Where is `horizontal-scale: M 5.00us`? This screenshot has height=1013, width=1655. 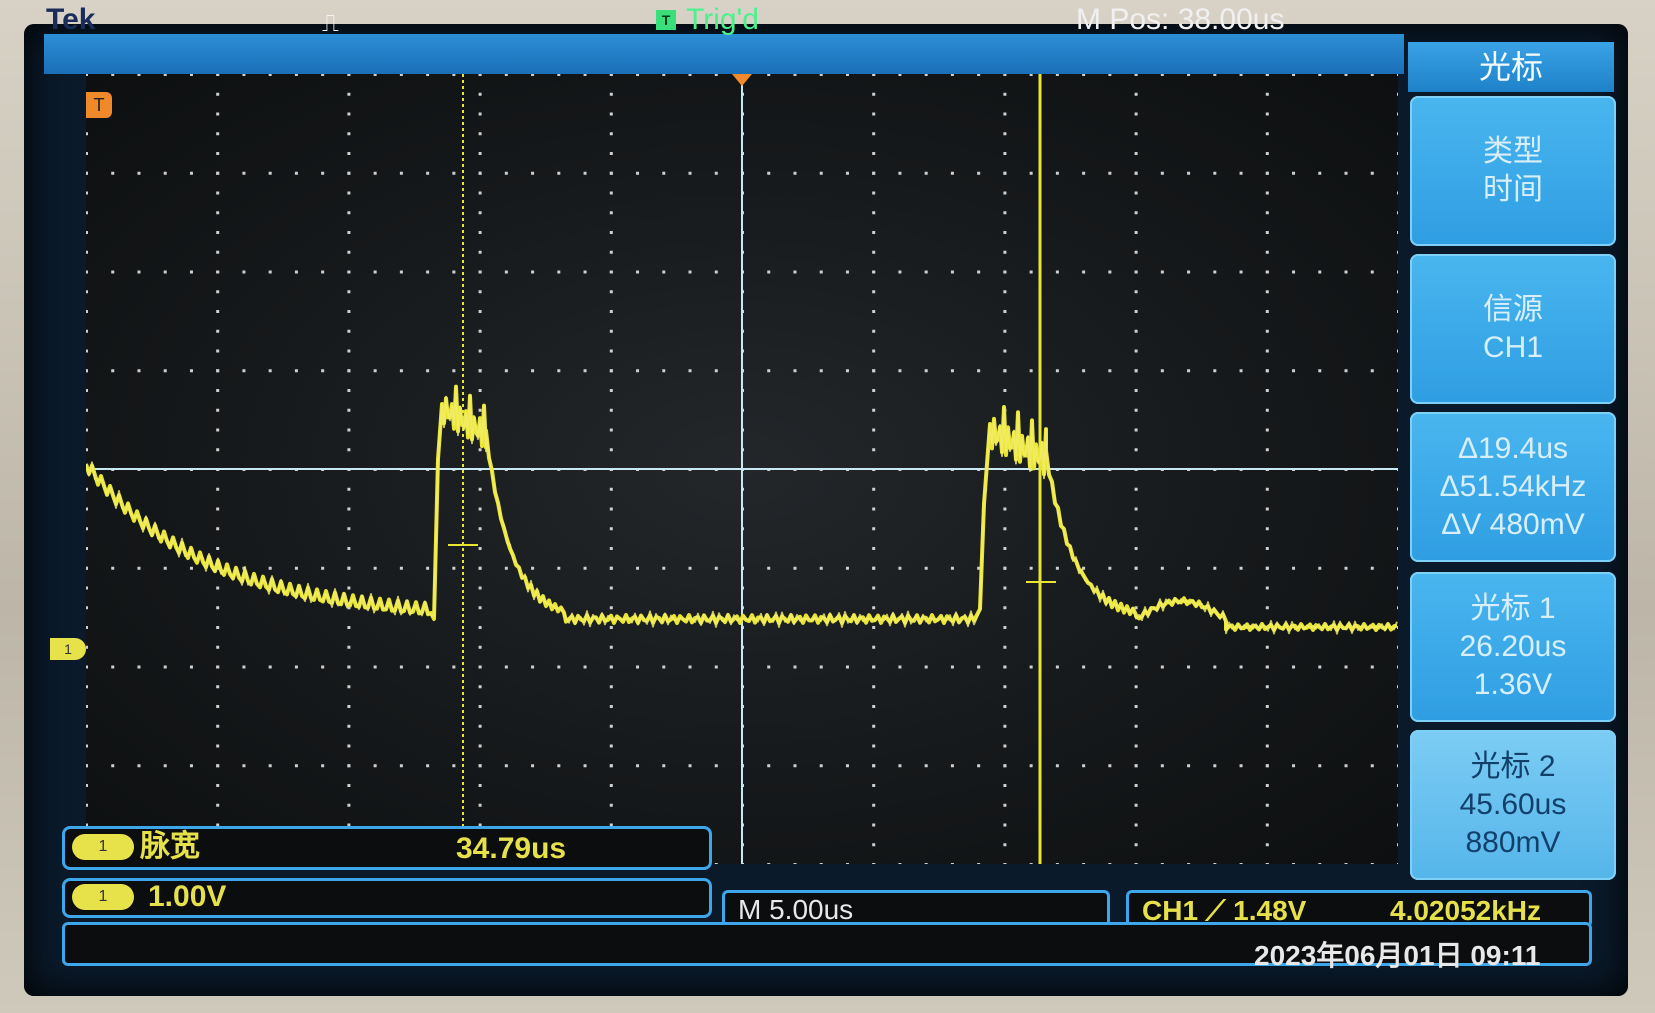 horizontal-scale: M 5.00us is located at coordinates (796, 909).